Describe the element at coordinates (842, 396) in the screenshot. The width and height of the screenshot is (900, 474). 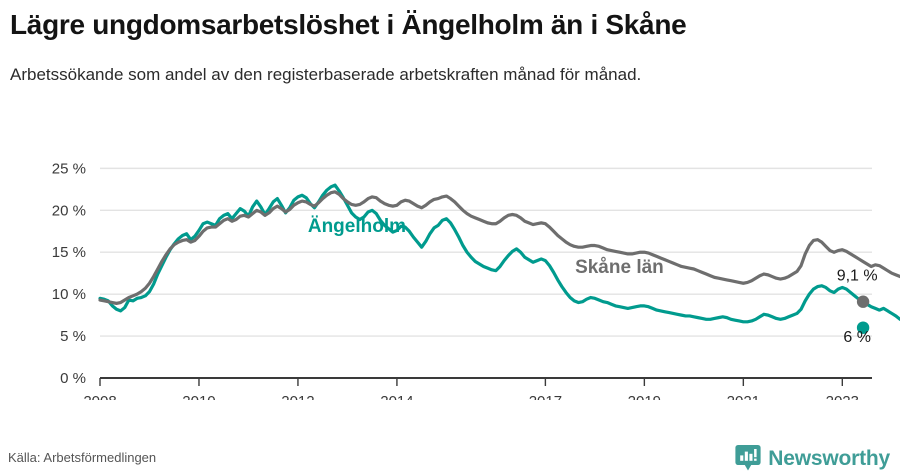
I see `x-axis-tick-label: 2023` at that location.